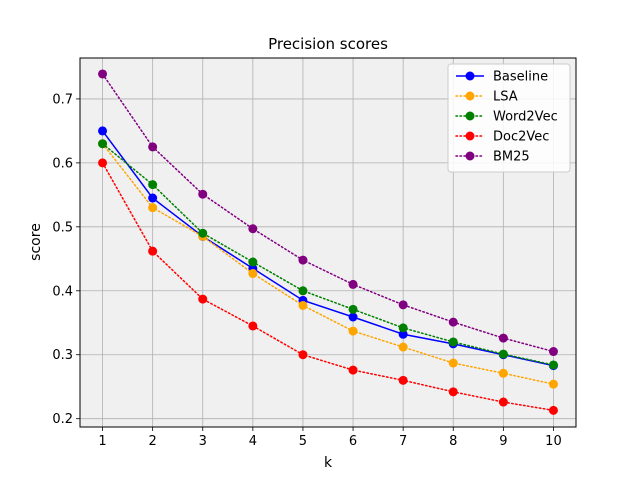 Image resolution: width=640 pixels, height=480 pixels. What do you see at coordinates (62, 355) in the screenshot?
I see `y-tick-label: 0.3` at bounding box center [62, 355].